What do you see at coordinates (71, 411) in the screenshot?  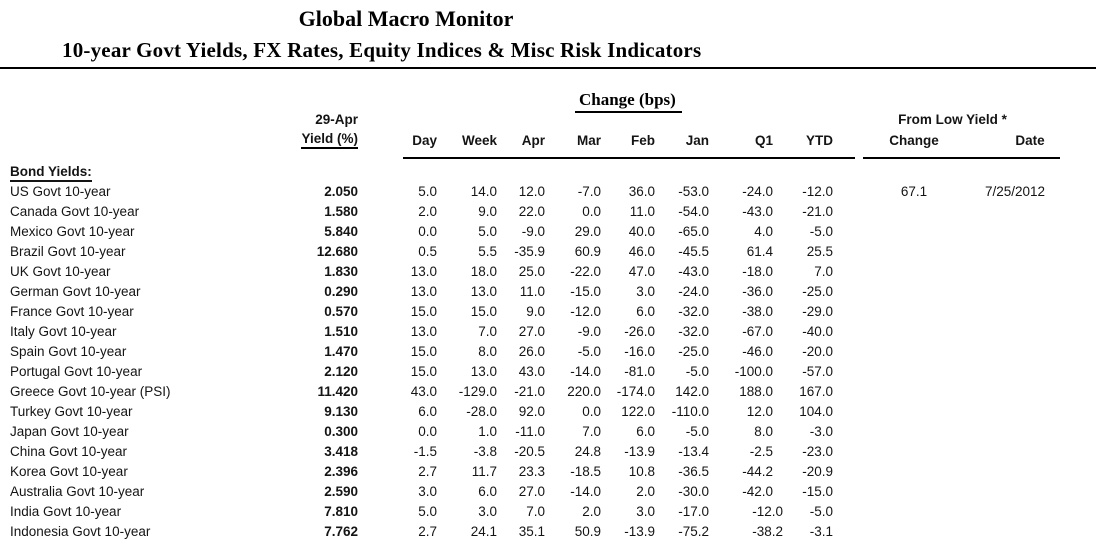 I see `row-label: Turkey Govt 10-year` at bounding box center [71, 411].